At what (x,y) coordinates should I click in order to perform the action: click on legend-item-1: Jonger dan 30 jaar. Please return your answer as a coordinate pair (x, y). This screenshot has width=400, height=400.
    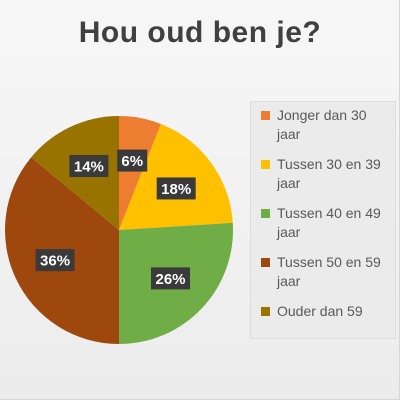
    Looking at the image, I should click on (325, 125).